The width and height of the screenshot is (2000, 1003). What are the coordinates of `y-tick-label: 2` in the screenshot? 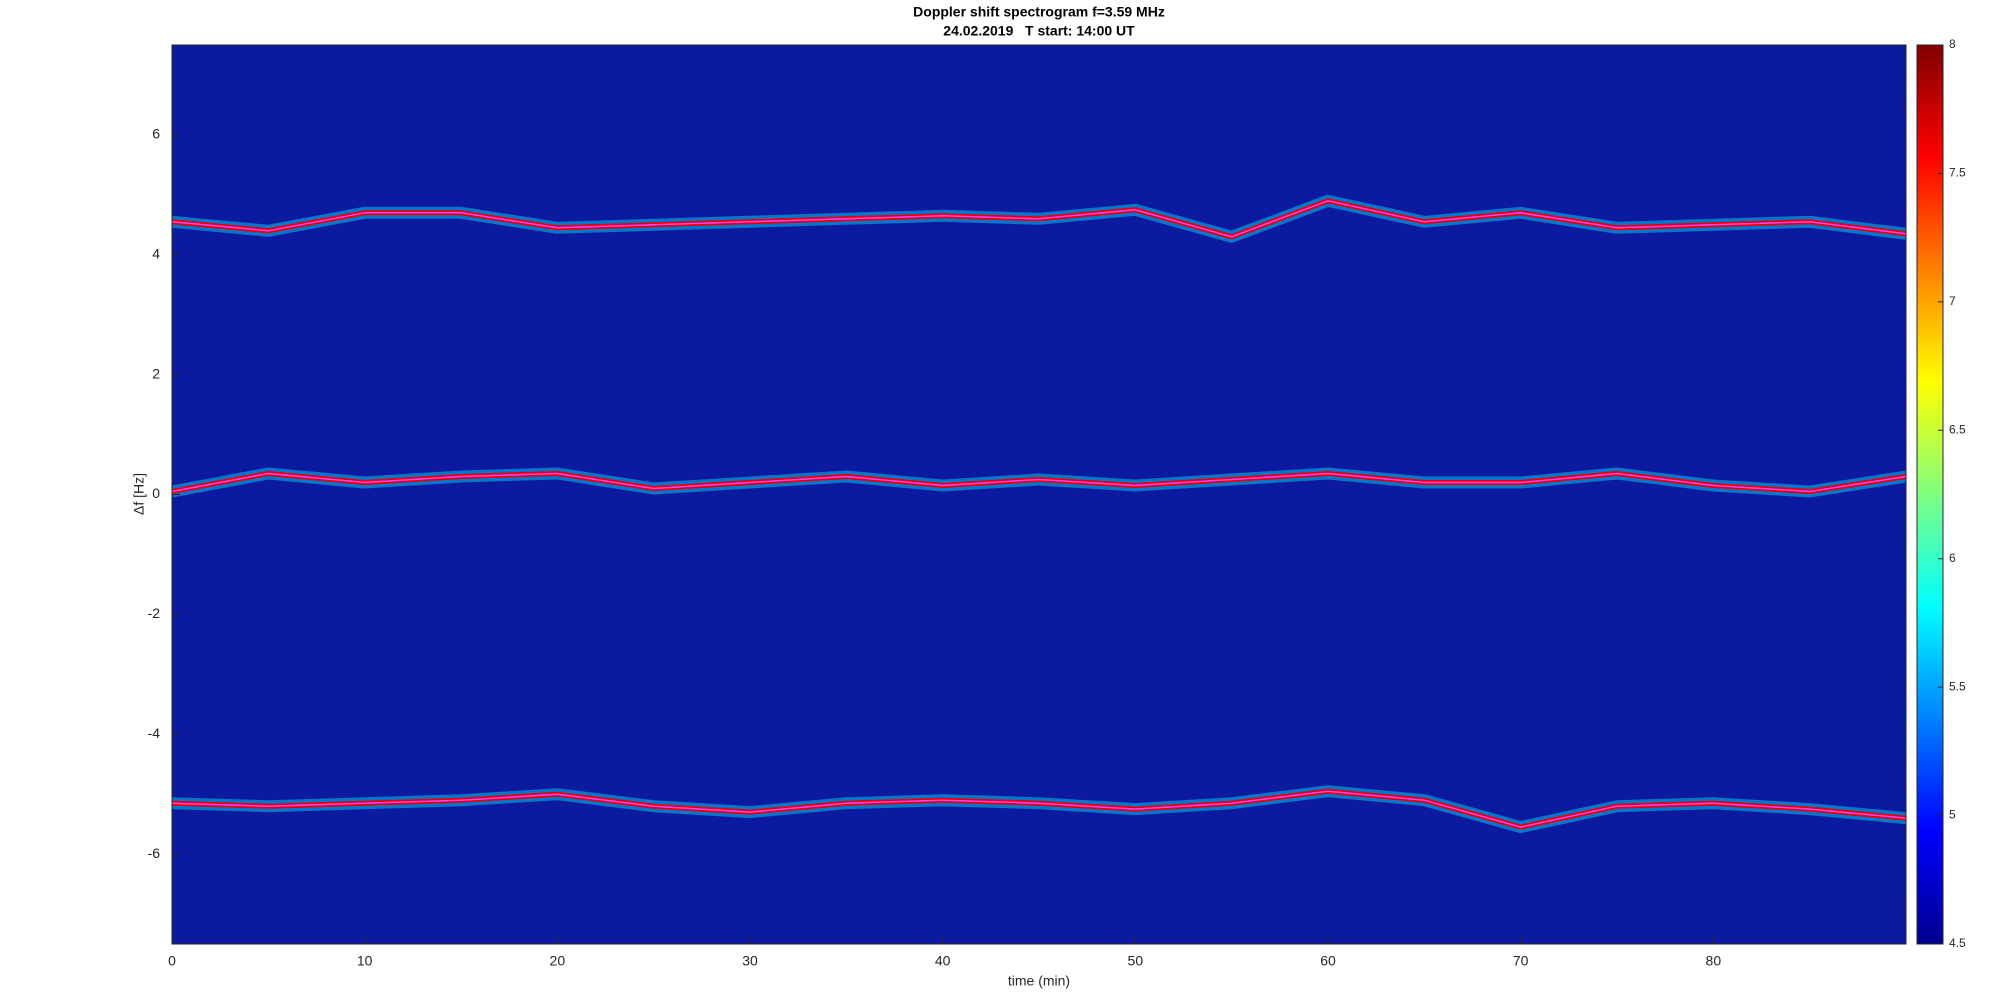 It's located at (156, 373).